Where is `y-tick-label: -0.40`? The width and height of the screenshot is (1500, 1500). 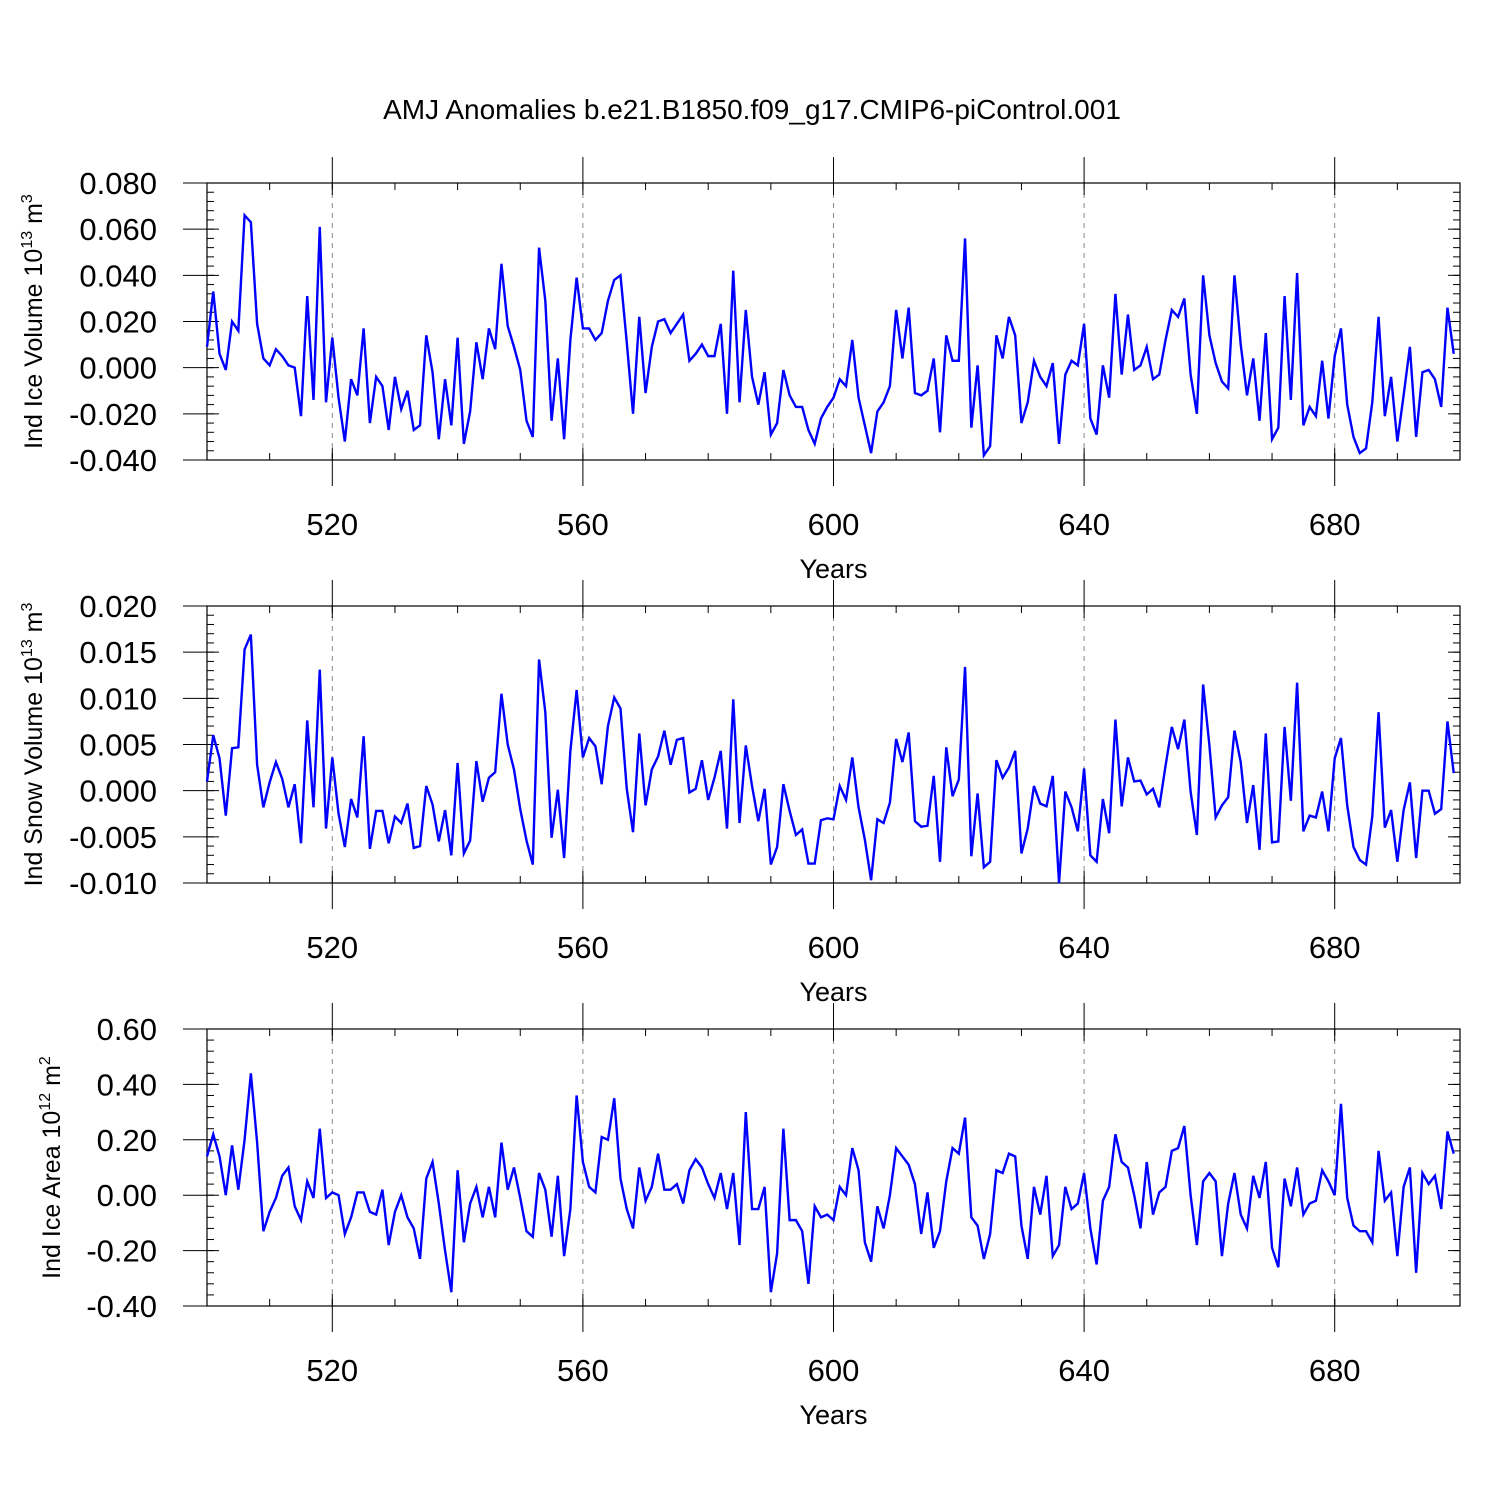
y-tick-label: -0.40 is located at coordinates (121, 1306).